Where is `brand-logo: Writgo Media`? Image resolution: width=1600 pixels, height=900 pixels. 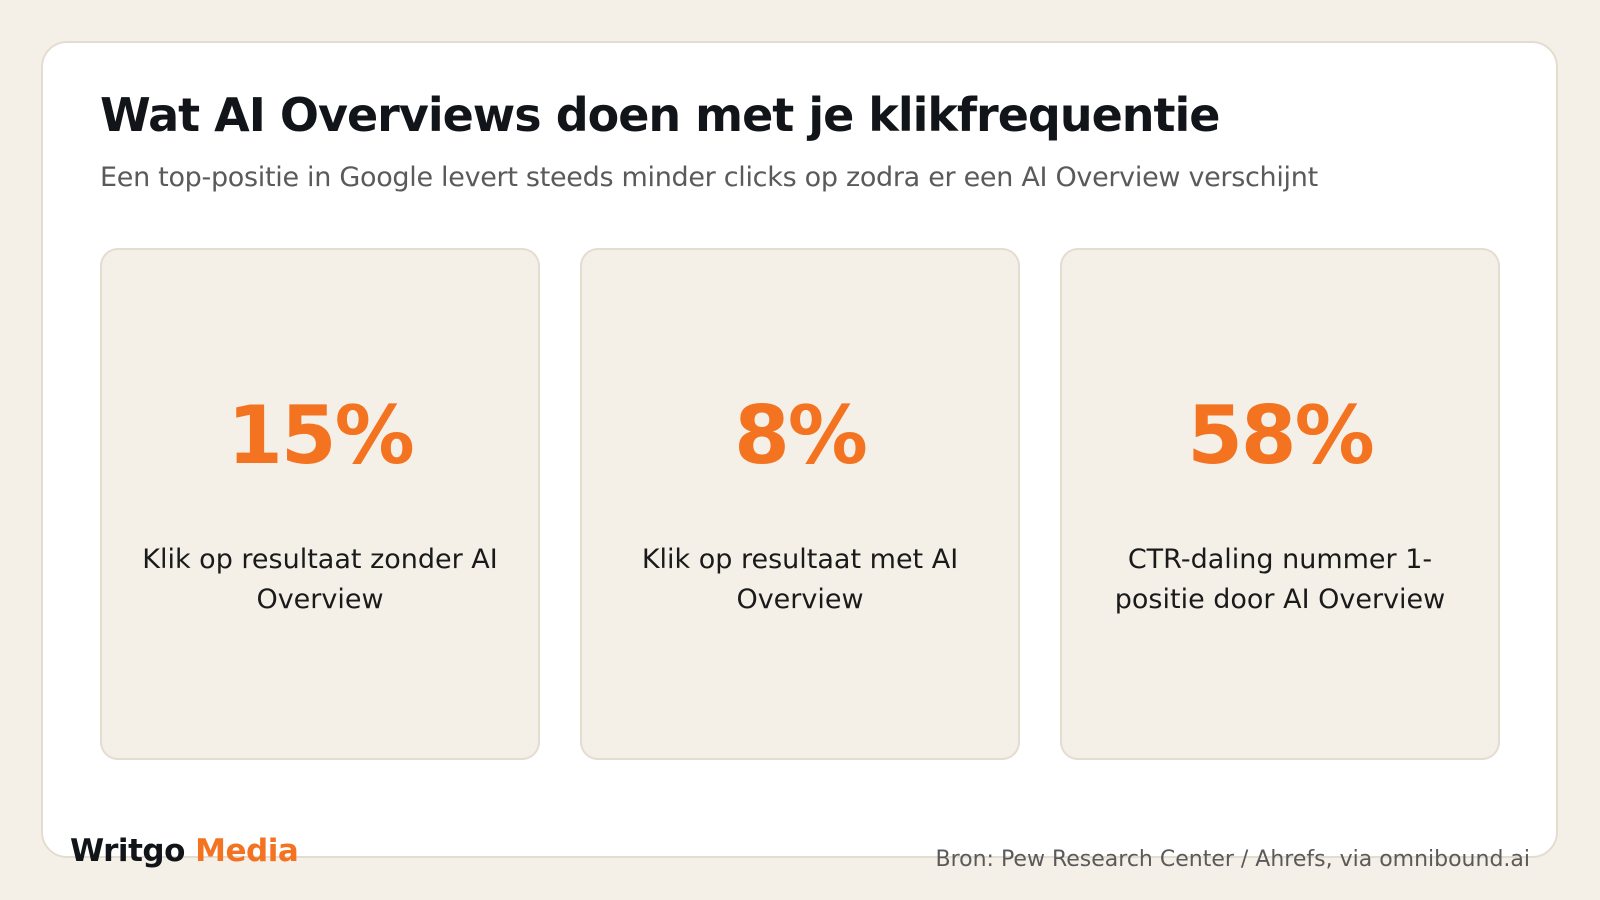
brand-logo: Writgo Media is located at coordinates (184, 851).